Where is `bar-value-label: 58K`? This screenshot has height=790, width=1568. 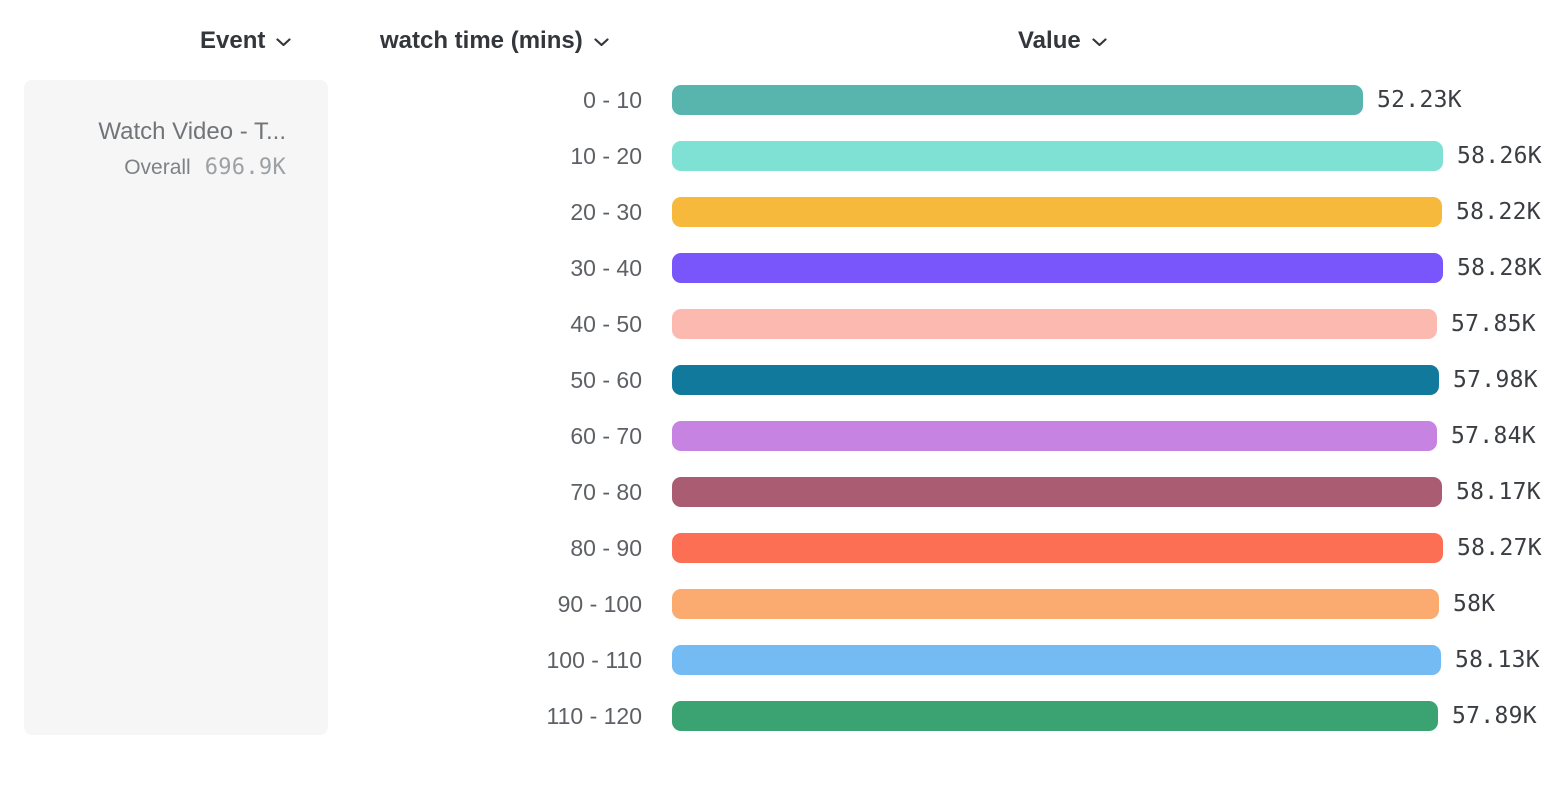
bar-value-label: 58K is located at coordinates (1474, 604).